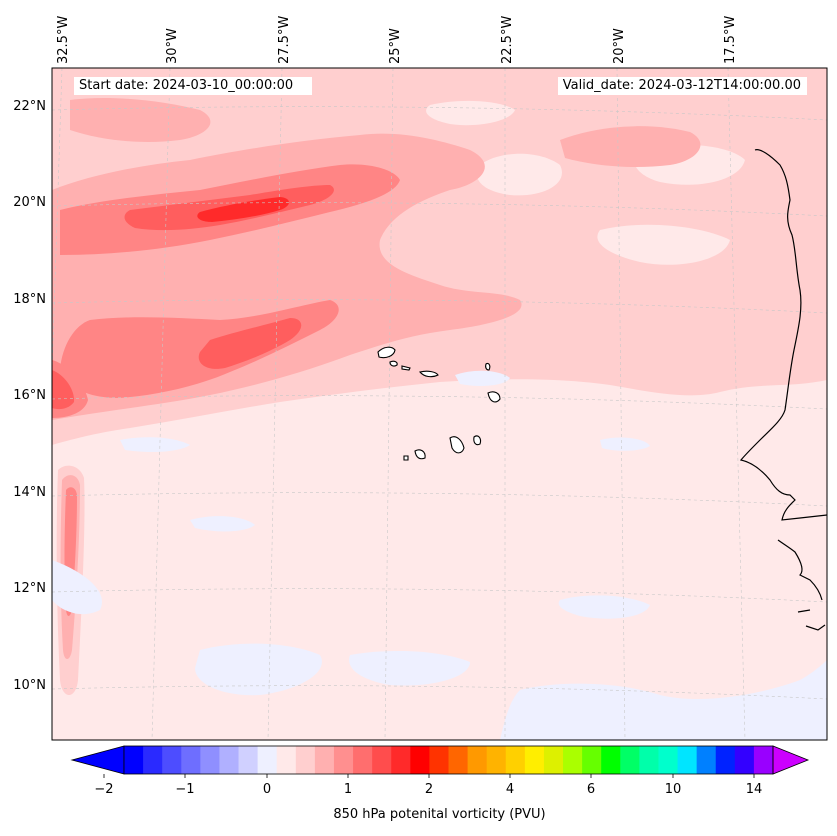 The width and height of the screenshot is (837, 836). Describe the element at coordinates (140, 120) in the screenshot. I see `pv-contour-medium-nw` at that location.